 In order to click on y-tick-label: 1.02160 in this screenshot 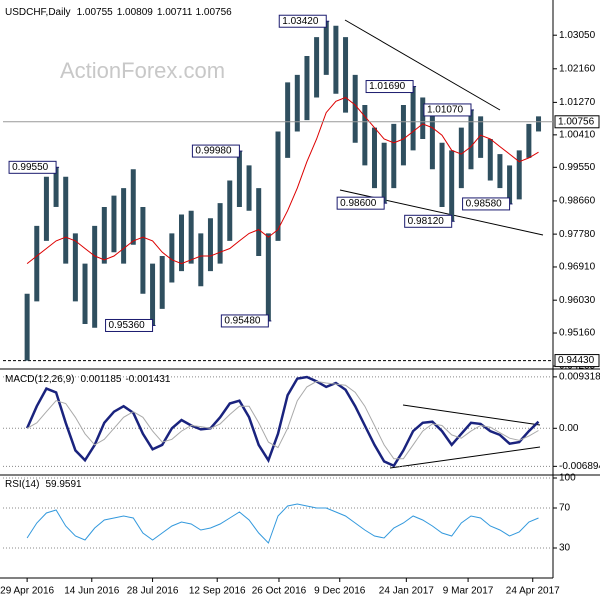, I will do `click(577, 68)`.